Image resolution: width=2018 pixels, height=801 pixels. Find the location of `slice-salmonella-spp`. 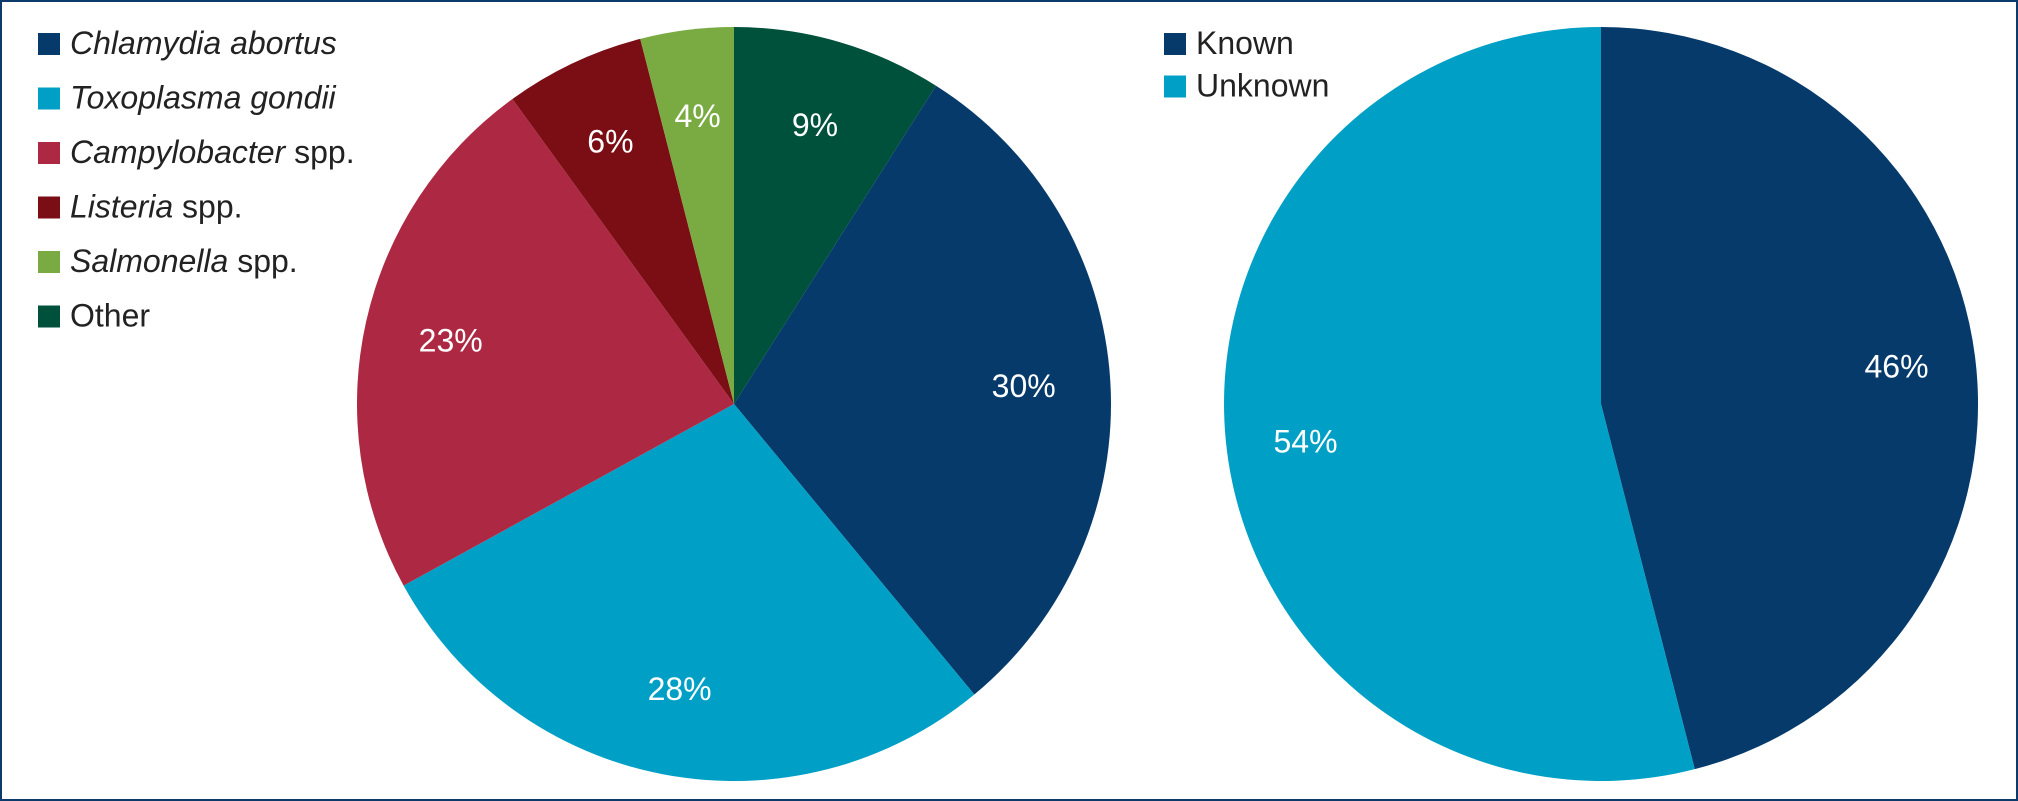

slice-salmonella-spp is located at coordinates (687, 215).